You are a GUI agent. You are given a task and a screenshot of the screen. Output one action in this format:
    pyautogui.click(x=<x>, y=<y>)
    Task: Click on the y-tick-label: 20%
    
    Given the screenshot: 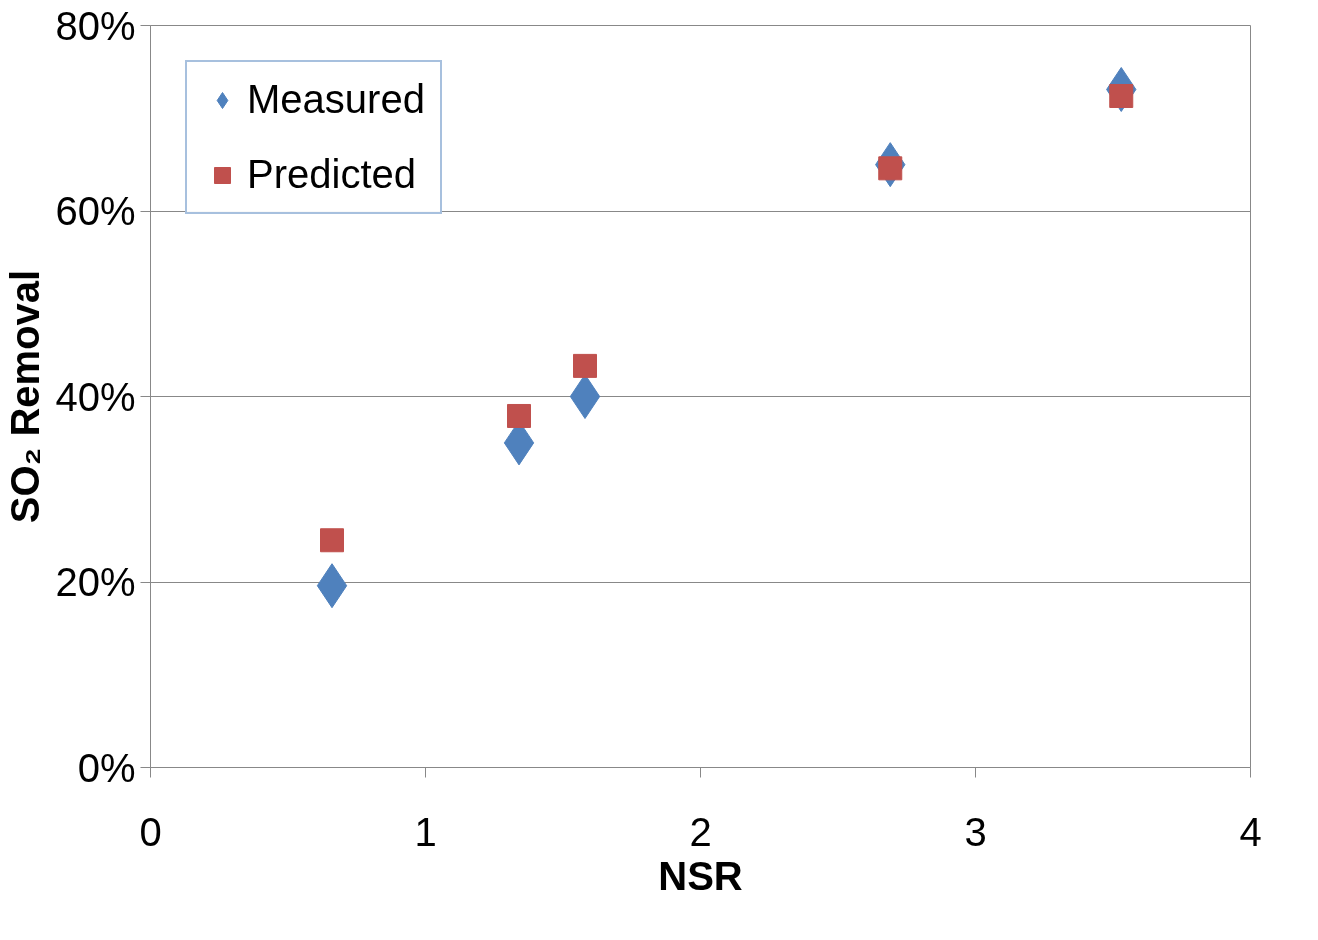 What is the action you would take?
    pyautogui.click(x=95, y=582)
    